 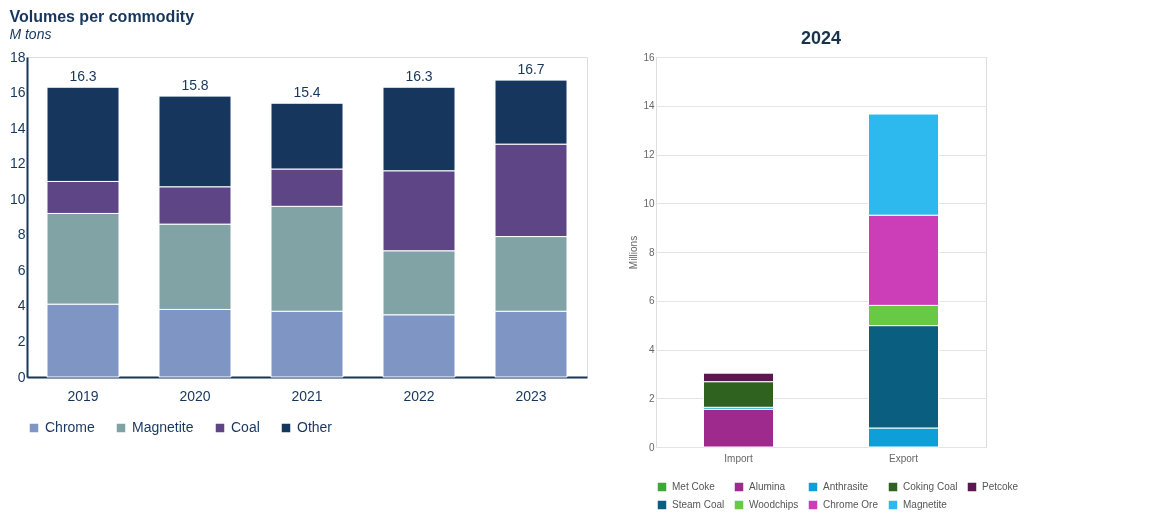 I want to click on total-label: 15.4, so click(x=307, y=92).